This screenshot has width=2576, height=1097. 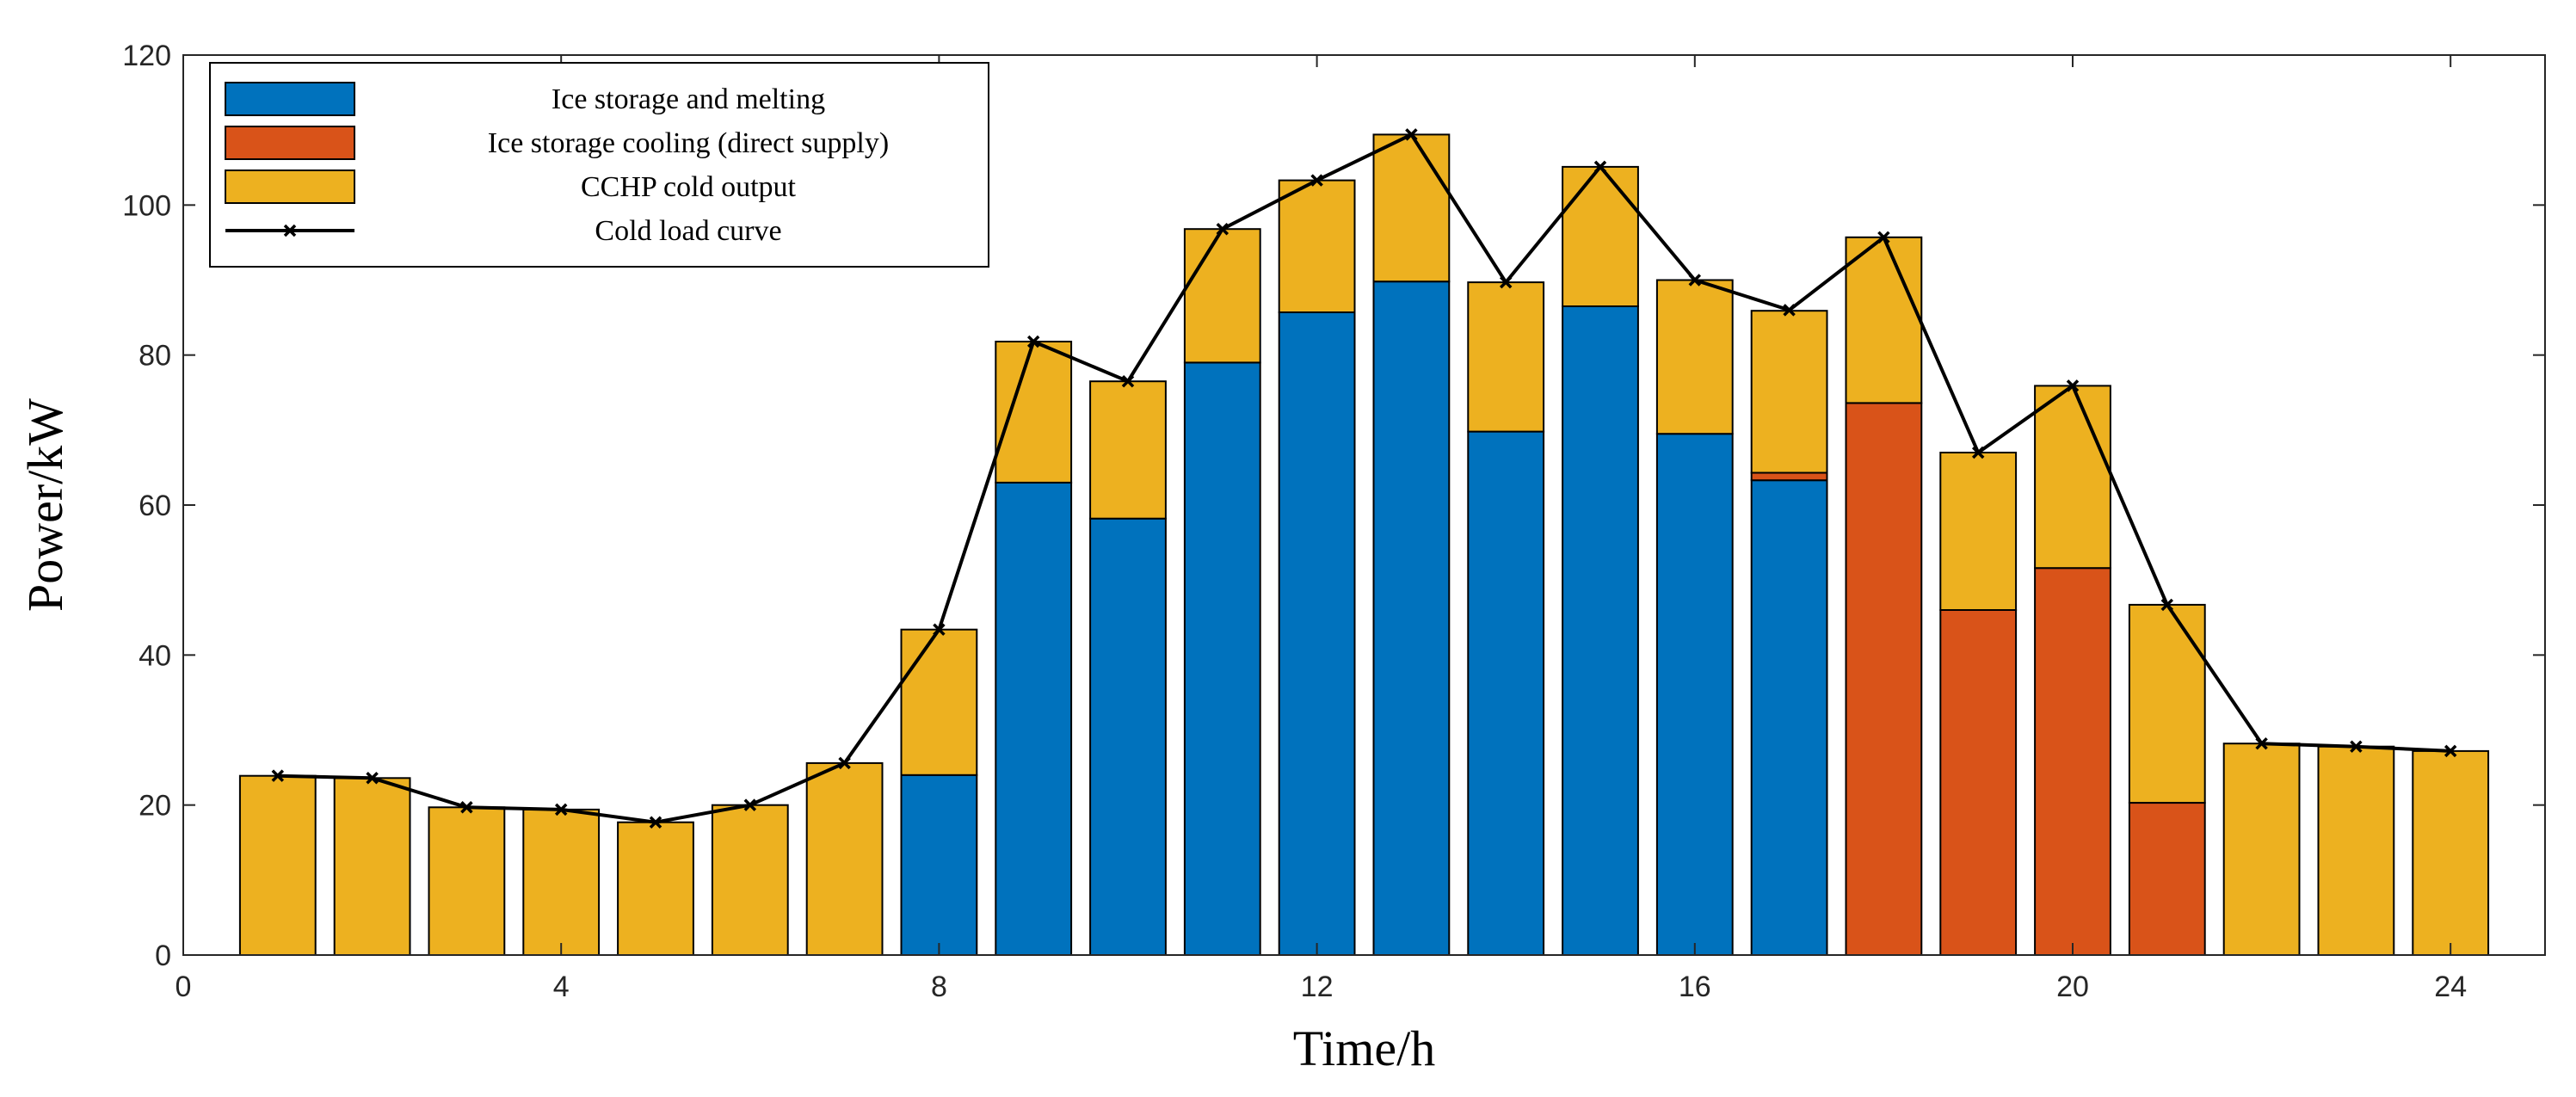 What do you see at coordinates (277, 865) in the screenshot?
I see `bar-s2-h1` at bounding box center [277, 865].